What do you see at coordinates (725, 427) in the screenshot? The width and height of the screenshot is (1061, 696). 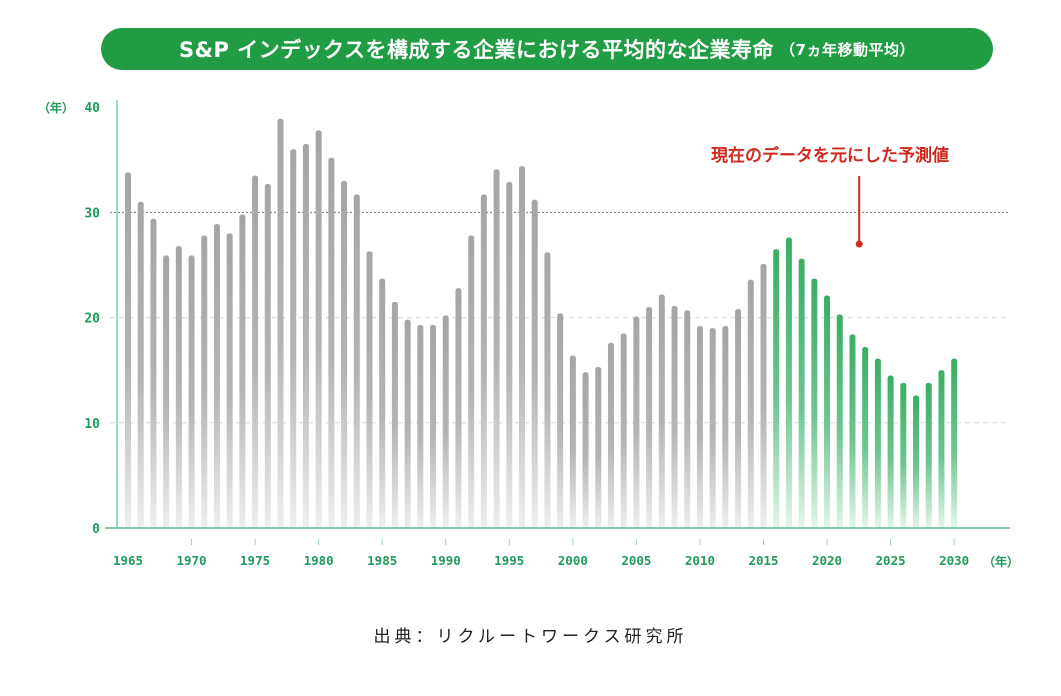 I see `bar-actual-2012` at bounding box center [725, 427].